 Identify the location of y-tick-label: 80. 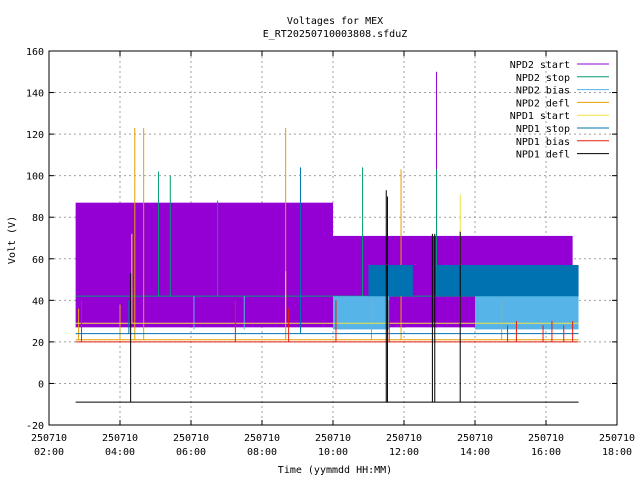
(38, 218).